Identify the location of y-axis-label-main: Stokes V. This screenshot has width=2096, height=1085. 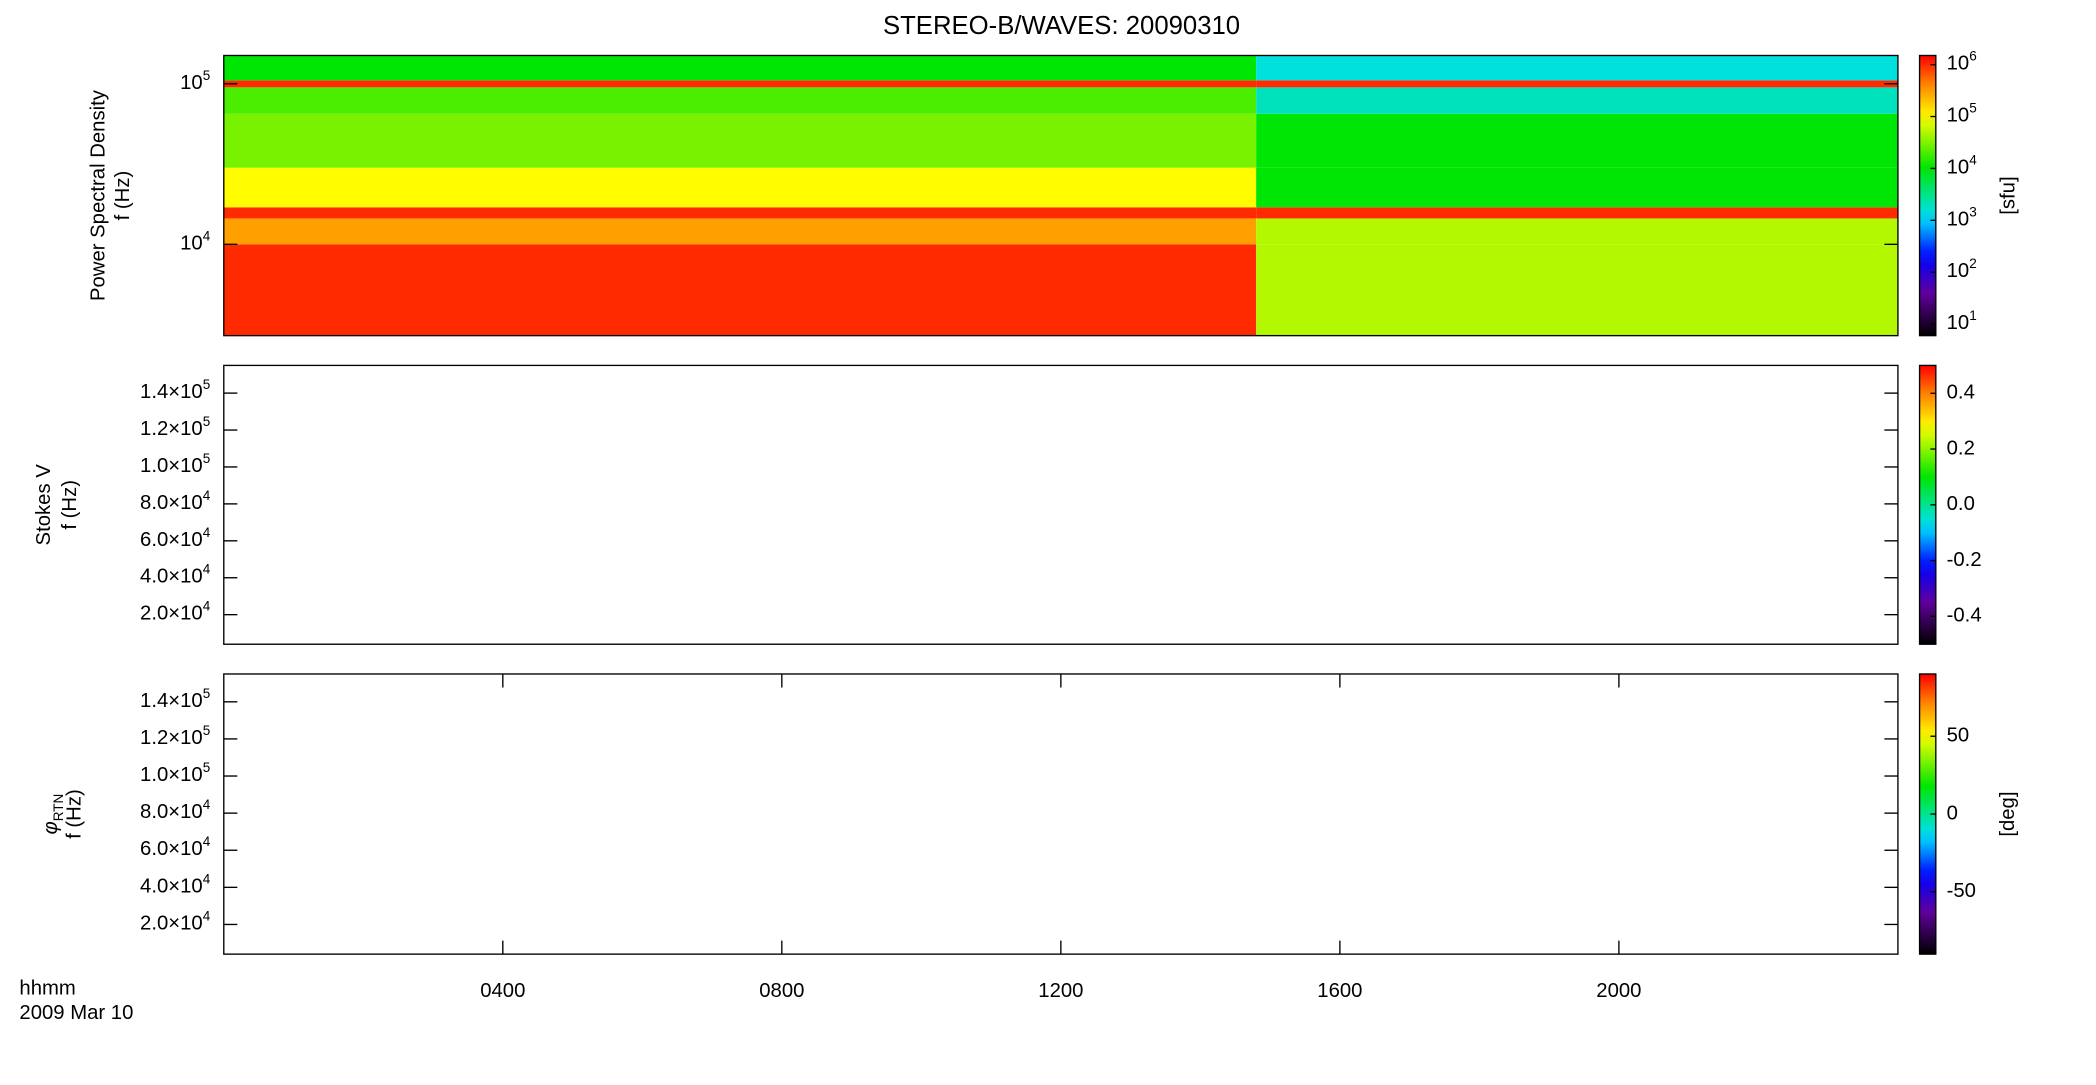
(45, 505).